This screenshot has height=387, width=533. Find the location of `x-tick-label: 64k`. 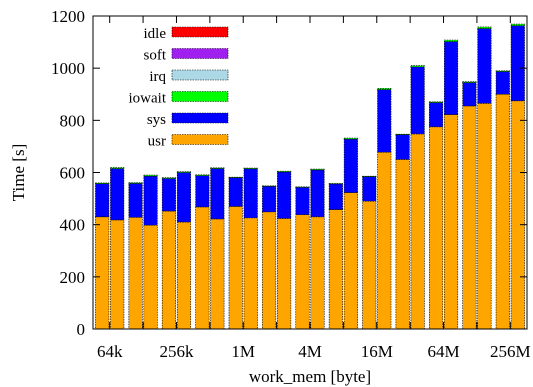

x-tick-label: 64k is located at coordinates (110, 351).